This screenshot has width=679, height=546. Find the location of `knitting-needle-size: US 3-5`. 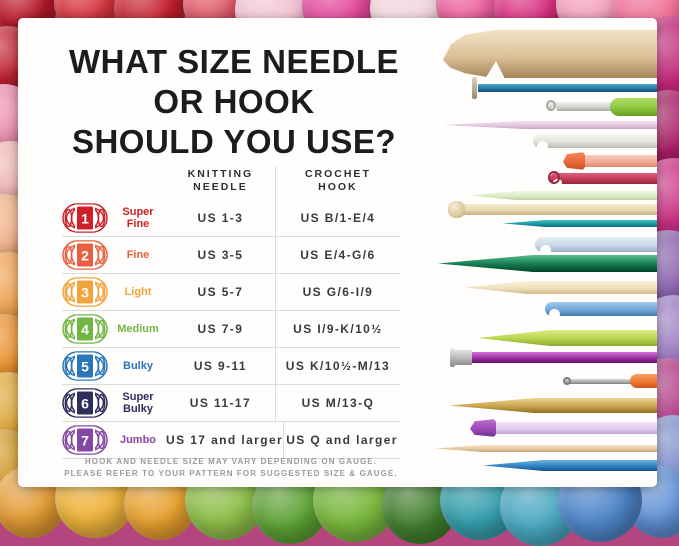

knitting-needle-size: US 3-5 is located at coordinates (220, 255).